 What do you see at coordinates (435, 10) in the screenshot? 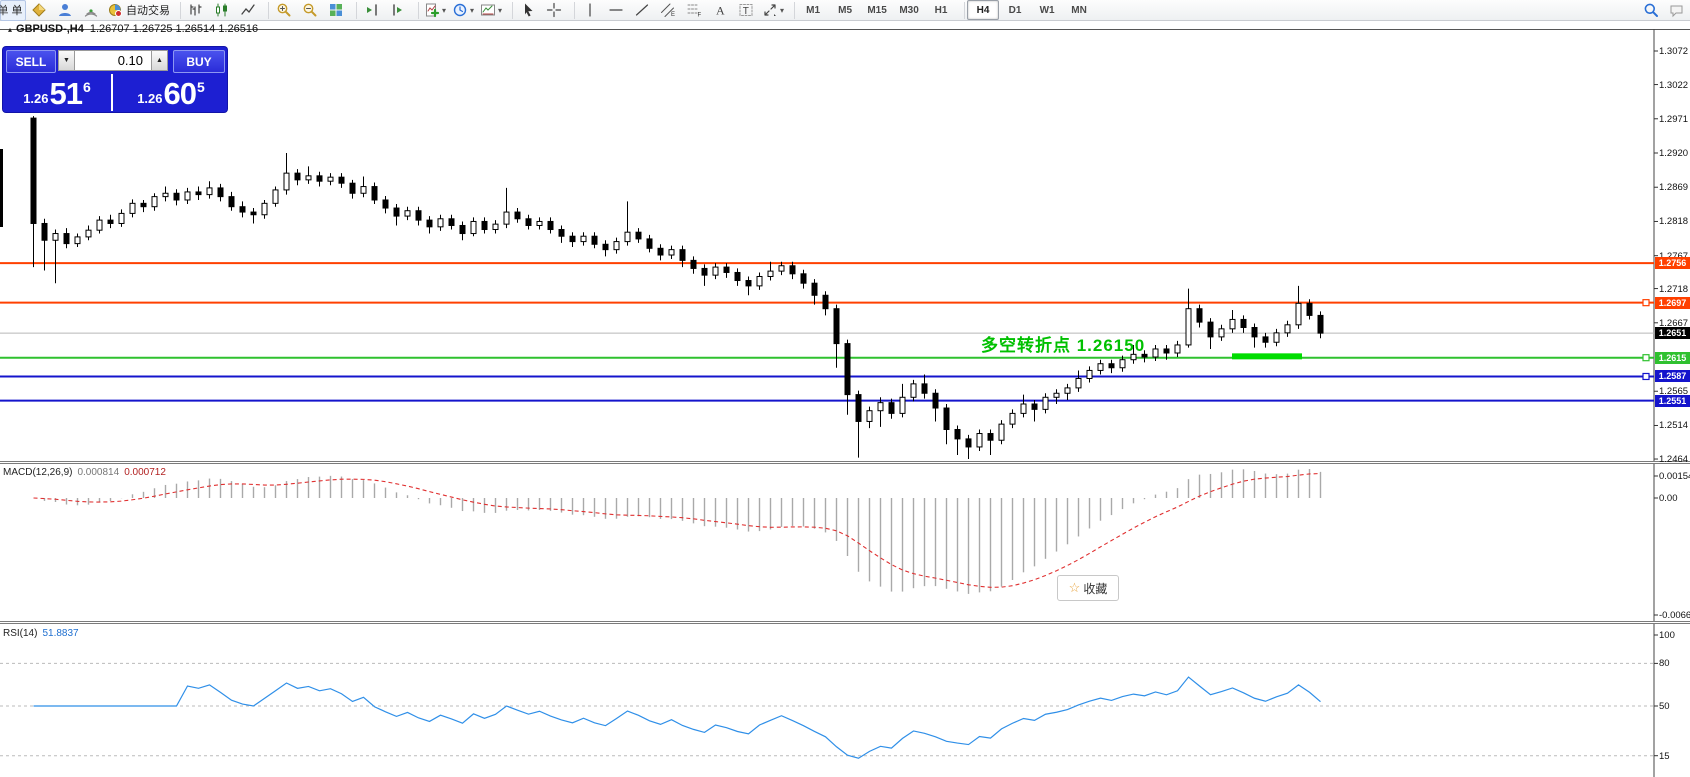
I see `add-indicator-button: ▾` at bounding box center [435, 10].